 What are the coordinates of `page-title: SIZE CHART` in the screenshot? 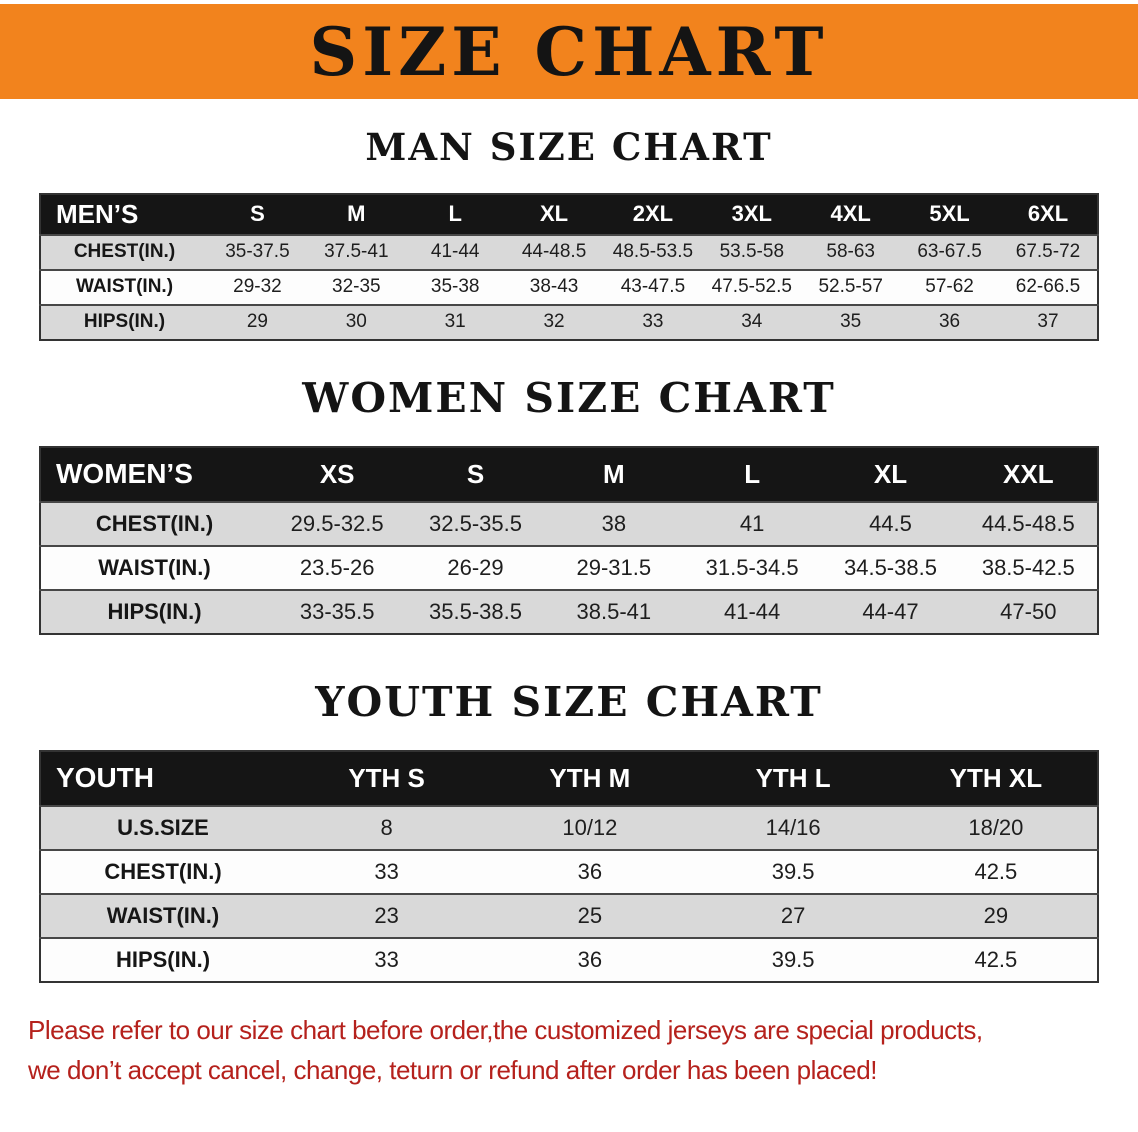 It's located at (569, 51).